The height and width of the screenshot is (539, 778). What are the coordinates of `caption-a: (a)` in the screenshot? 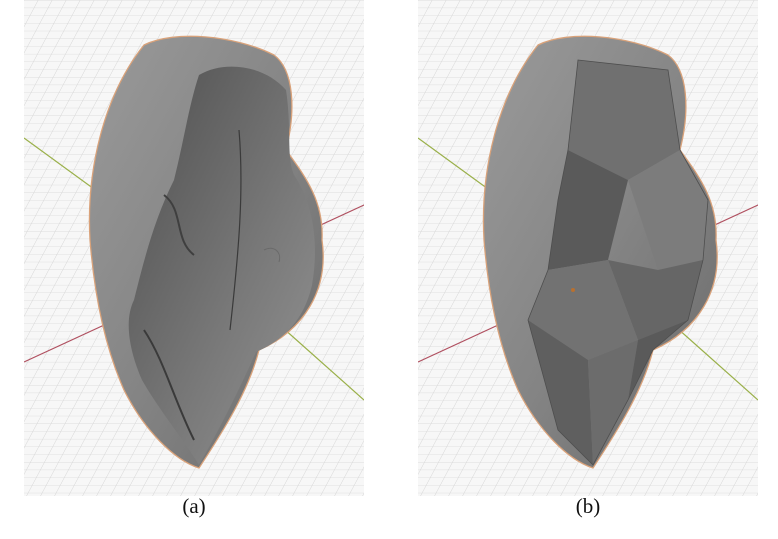 It's located at (194, 506).